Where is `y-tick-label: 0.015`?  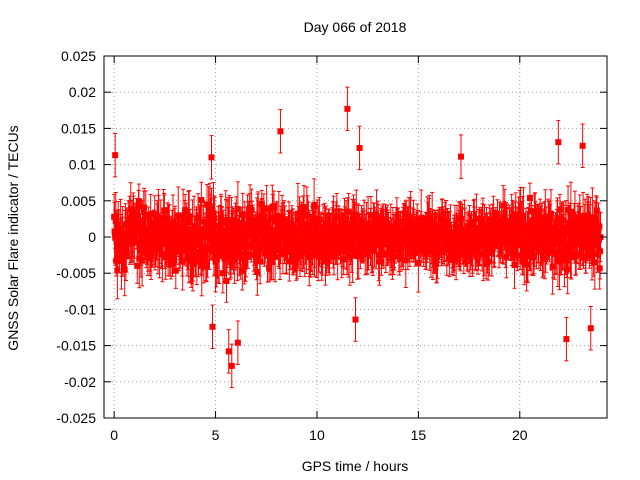
y-tick-label: 0.015 is located at coordinates (78, 128).